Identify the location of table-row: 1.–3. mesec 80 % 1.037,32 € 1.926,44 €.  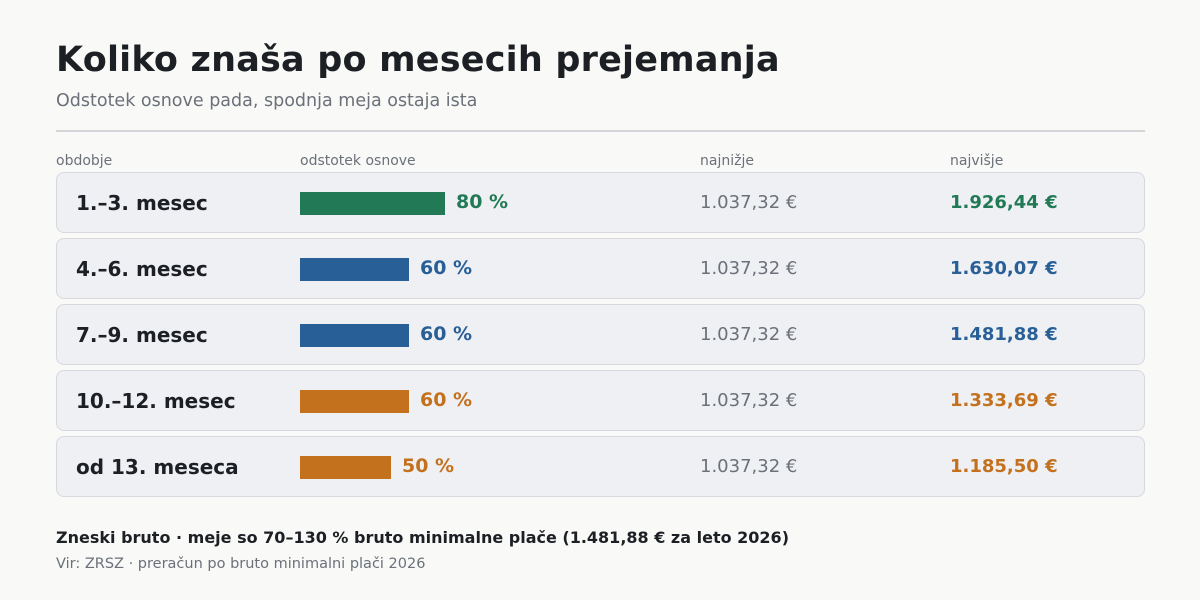
(600, 202).